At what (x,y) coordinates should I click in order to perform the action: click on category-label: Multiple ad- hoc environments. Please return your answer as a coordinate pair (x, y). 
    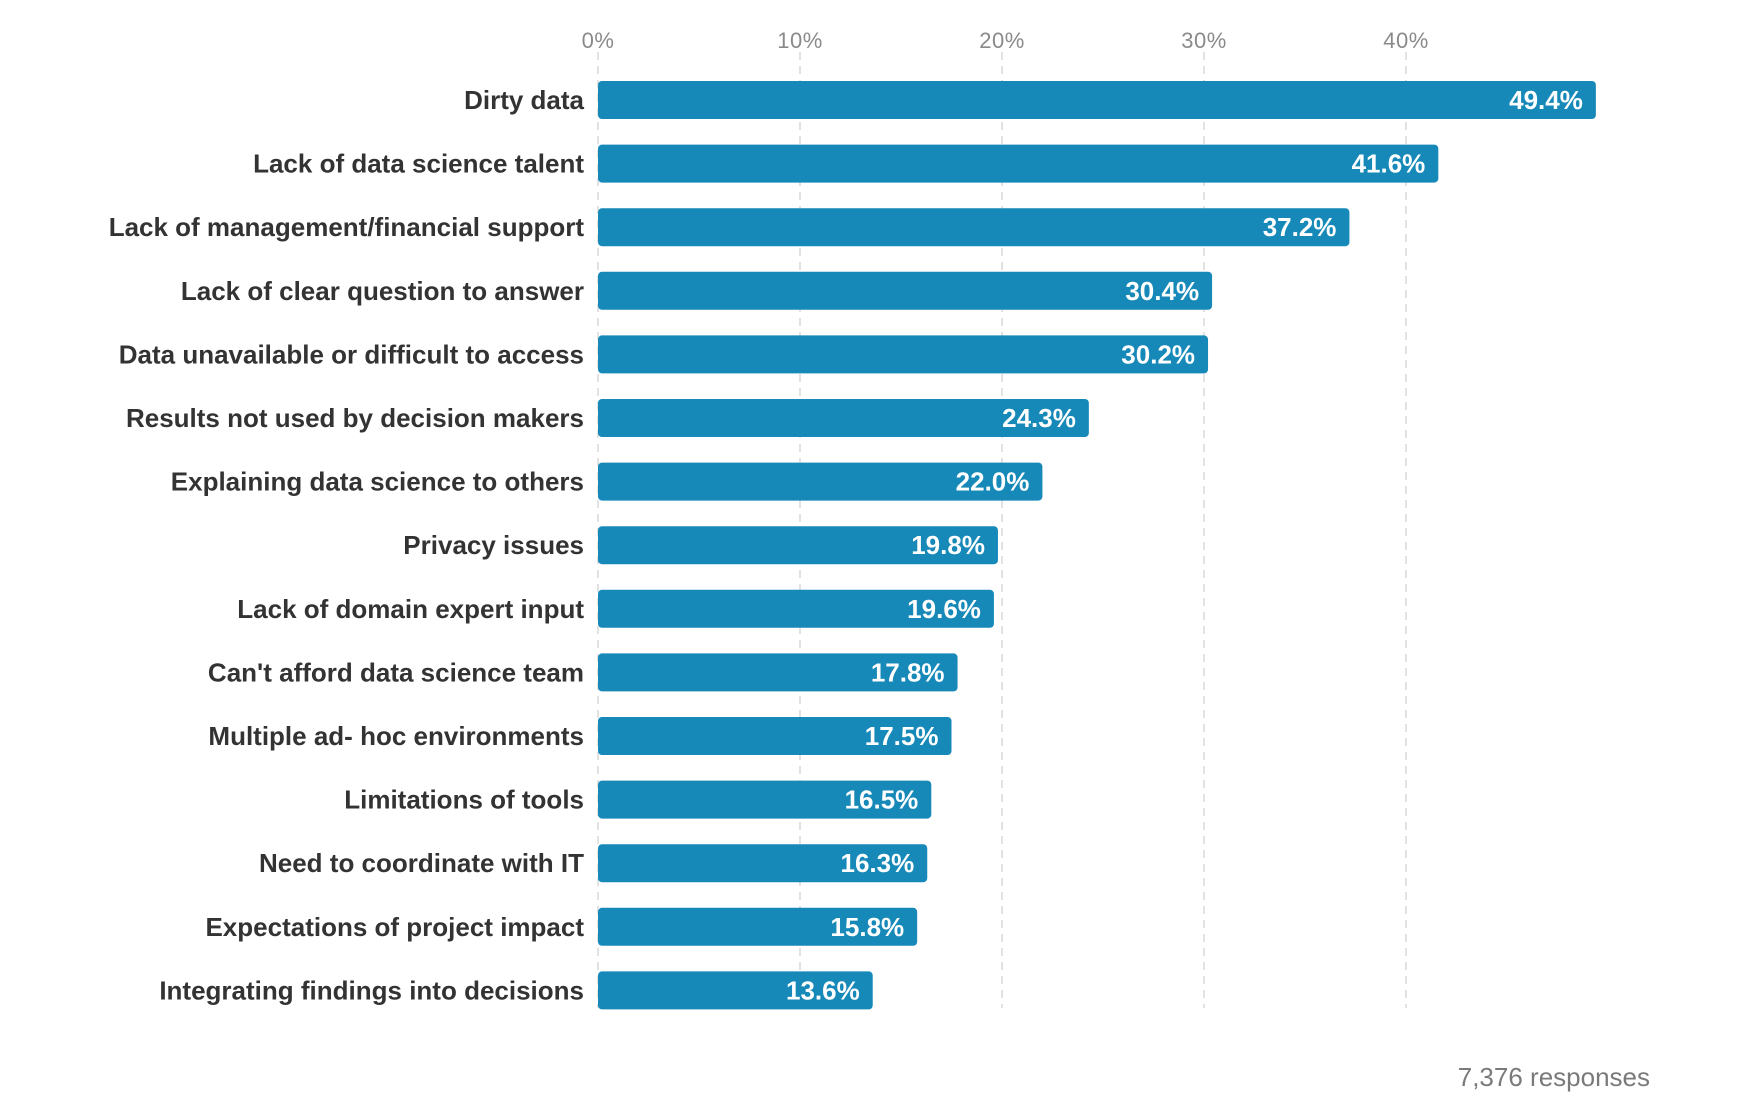
    Looking at the image, I should click on (396, 736).